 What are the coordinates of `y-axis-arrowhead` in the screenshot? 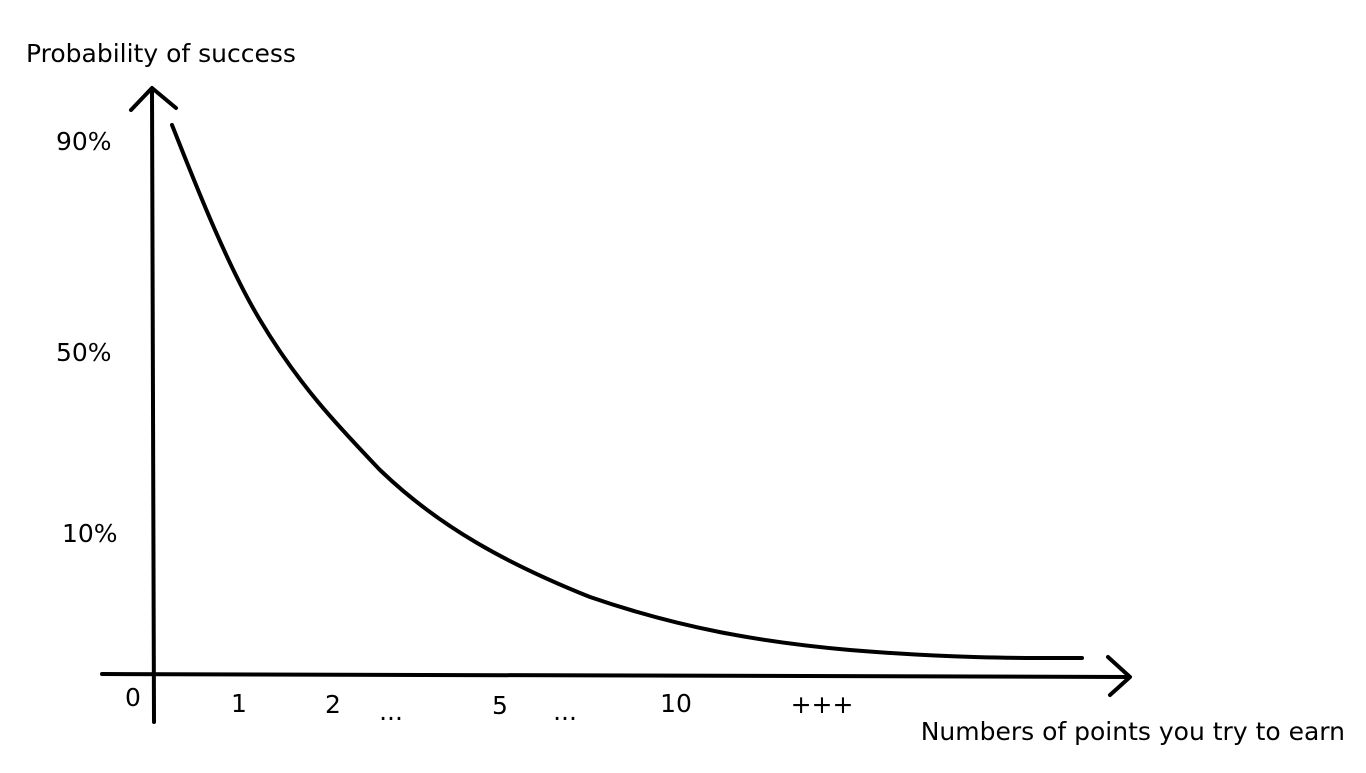 It's located at (153, 99).